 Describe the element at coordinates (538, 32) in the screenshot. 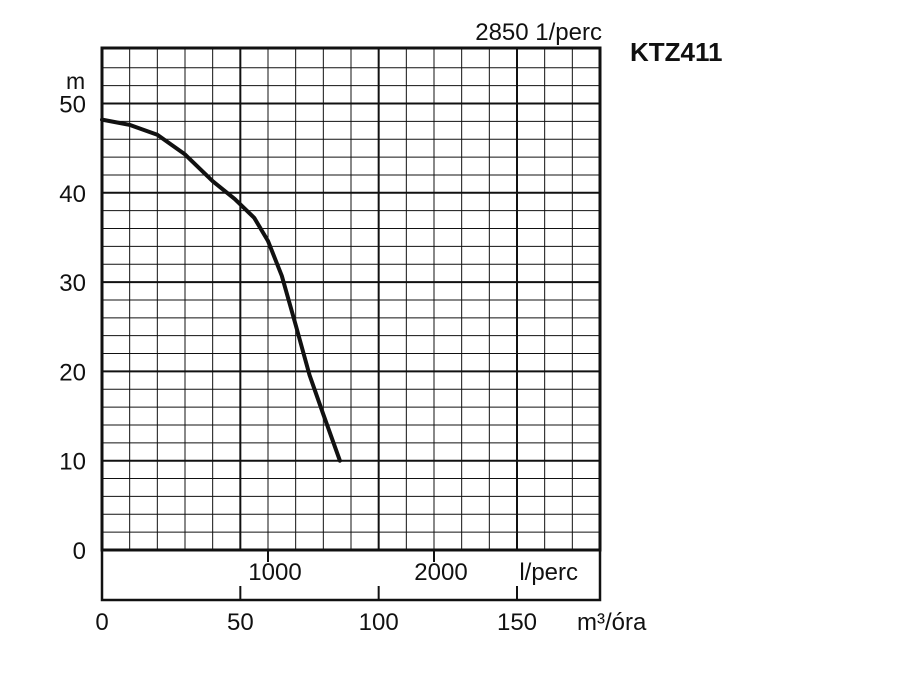

I see `chart-subtitle: 2850 1/perc` at that location.